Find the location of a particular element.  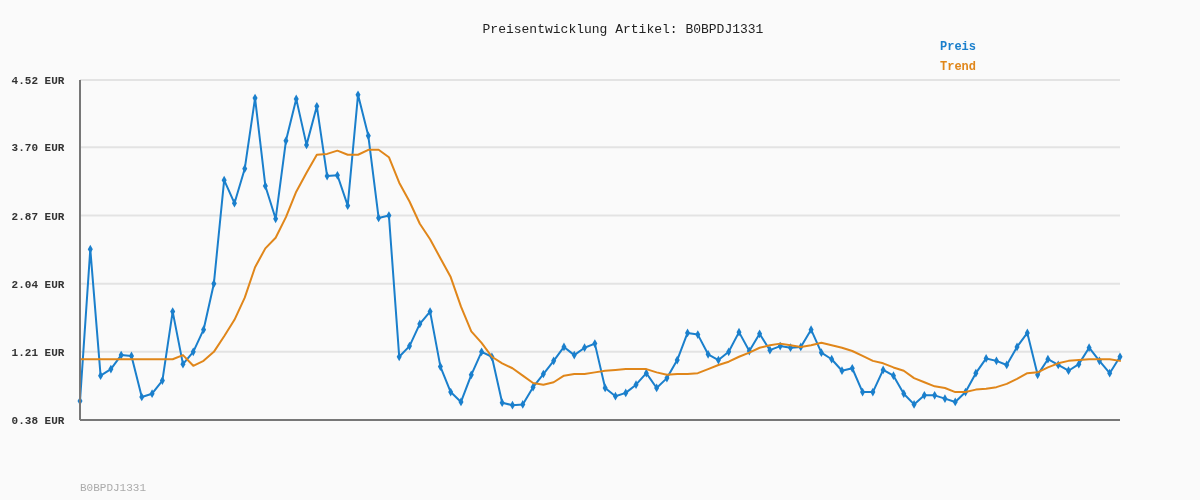

y-tick-label: 0.38 EUR is located at coordinates (38, 421).